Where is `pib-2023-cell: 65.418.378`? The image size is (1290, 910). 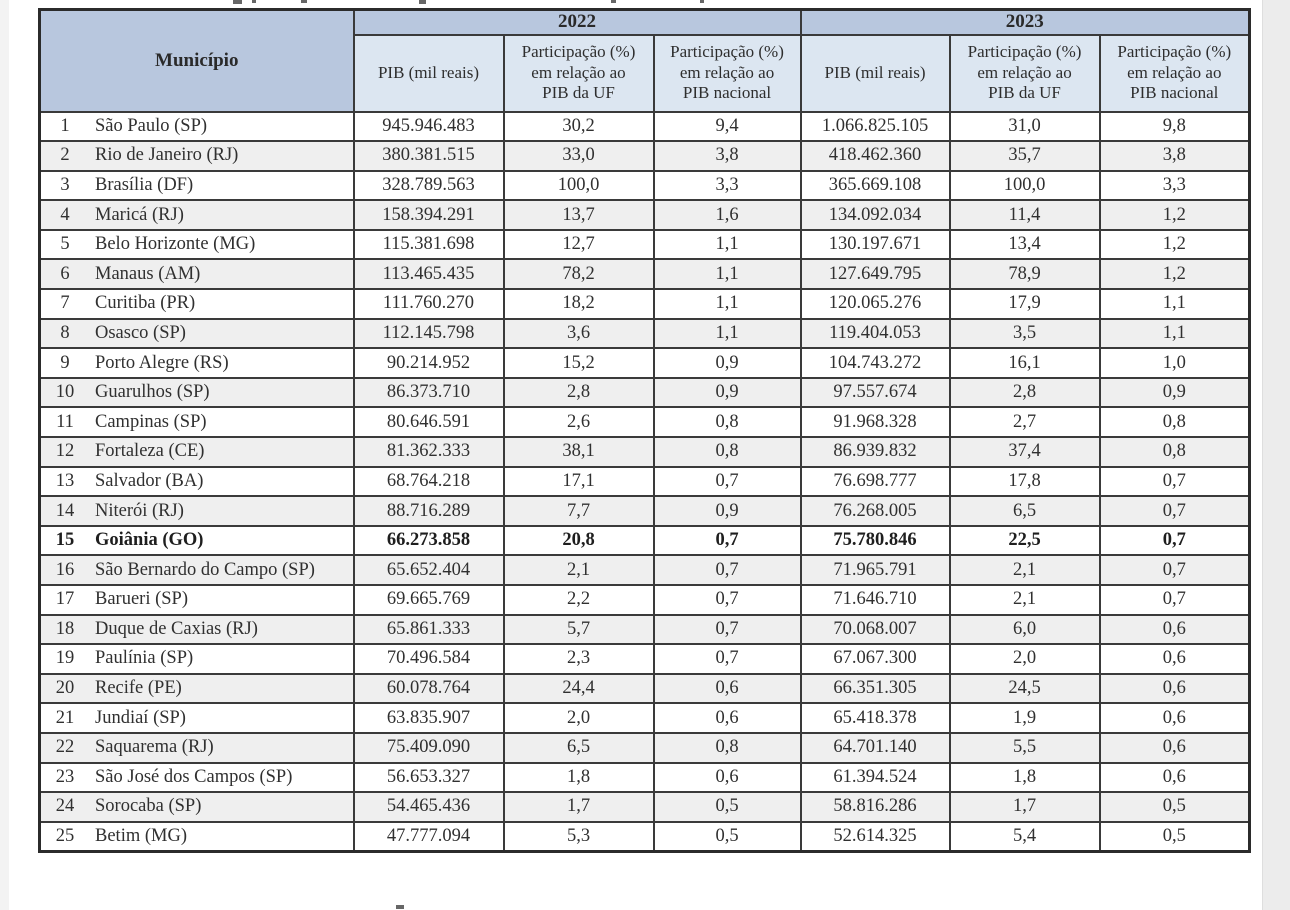
pib-2023-cell: 65.418.378 is located at coordinates (875, 718).